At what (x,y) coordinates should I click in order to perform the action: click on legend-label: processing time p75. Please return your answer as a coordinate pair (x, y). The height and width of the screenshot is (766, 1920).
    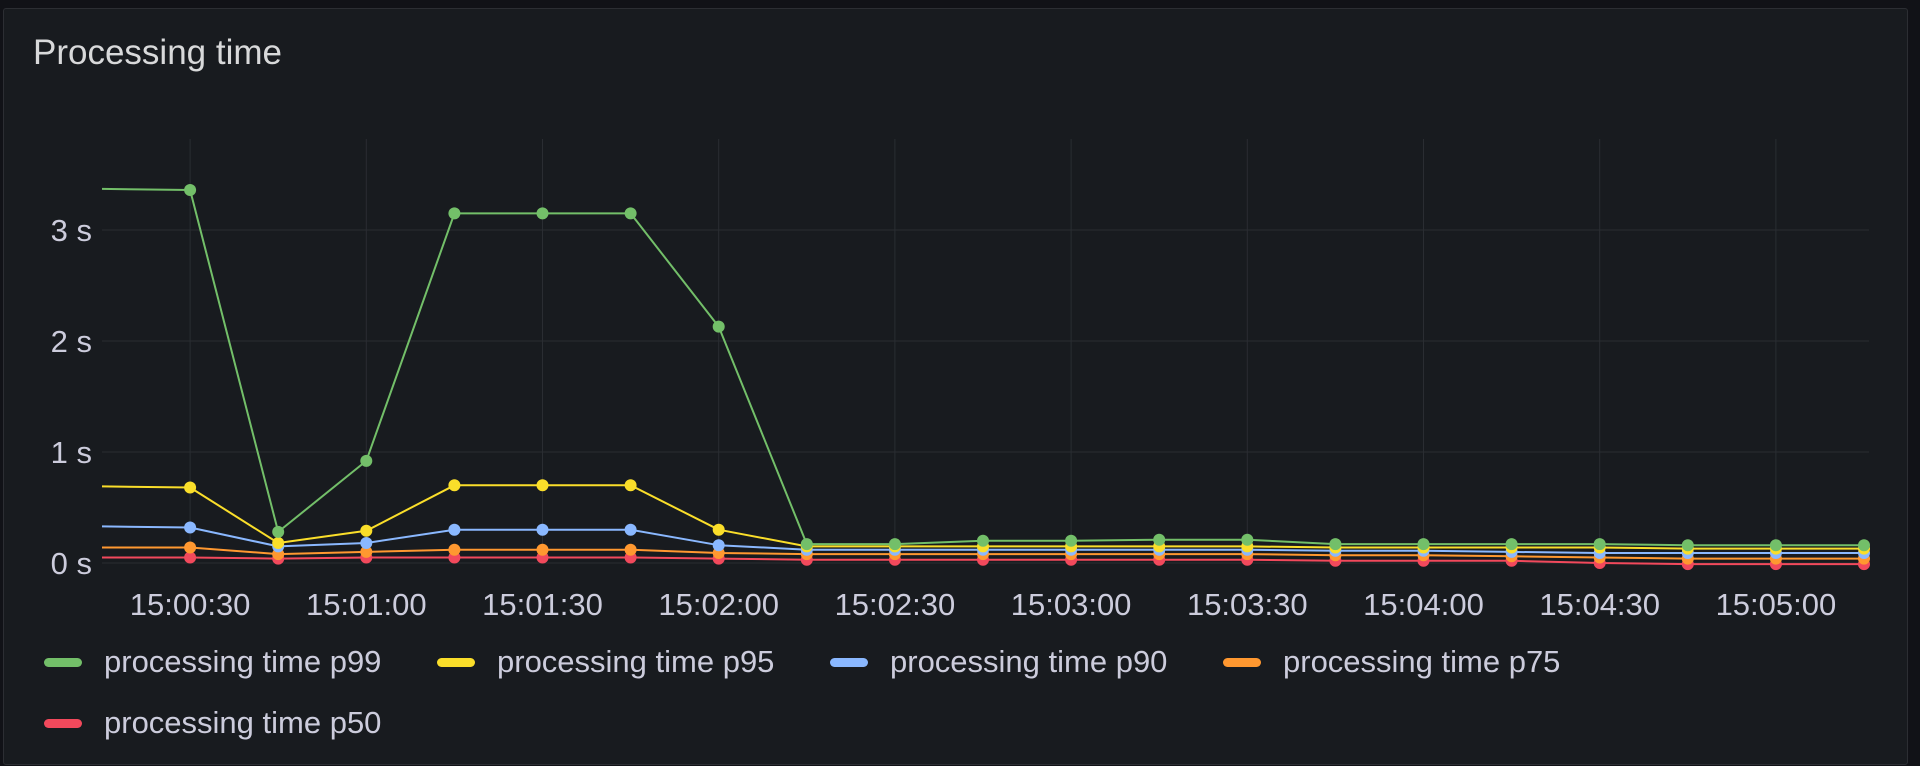
    Looking at the image, I should click on (1422, 661).